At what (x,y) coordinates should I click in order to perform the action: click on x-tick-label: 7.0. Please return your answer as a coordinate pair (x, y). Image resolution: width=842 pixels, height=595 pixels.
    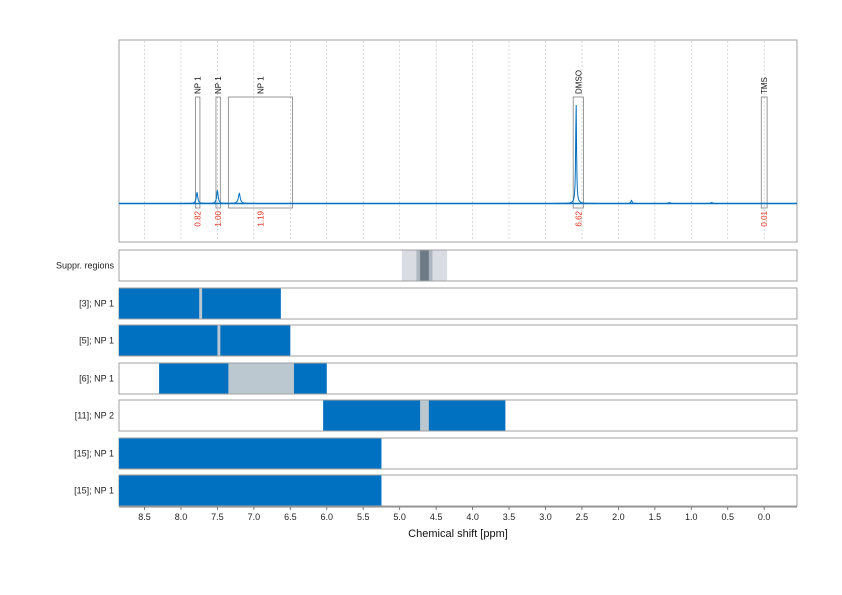
    Looking at the image, I should click on (254, 517).